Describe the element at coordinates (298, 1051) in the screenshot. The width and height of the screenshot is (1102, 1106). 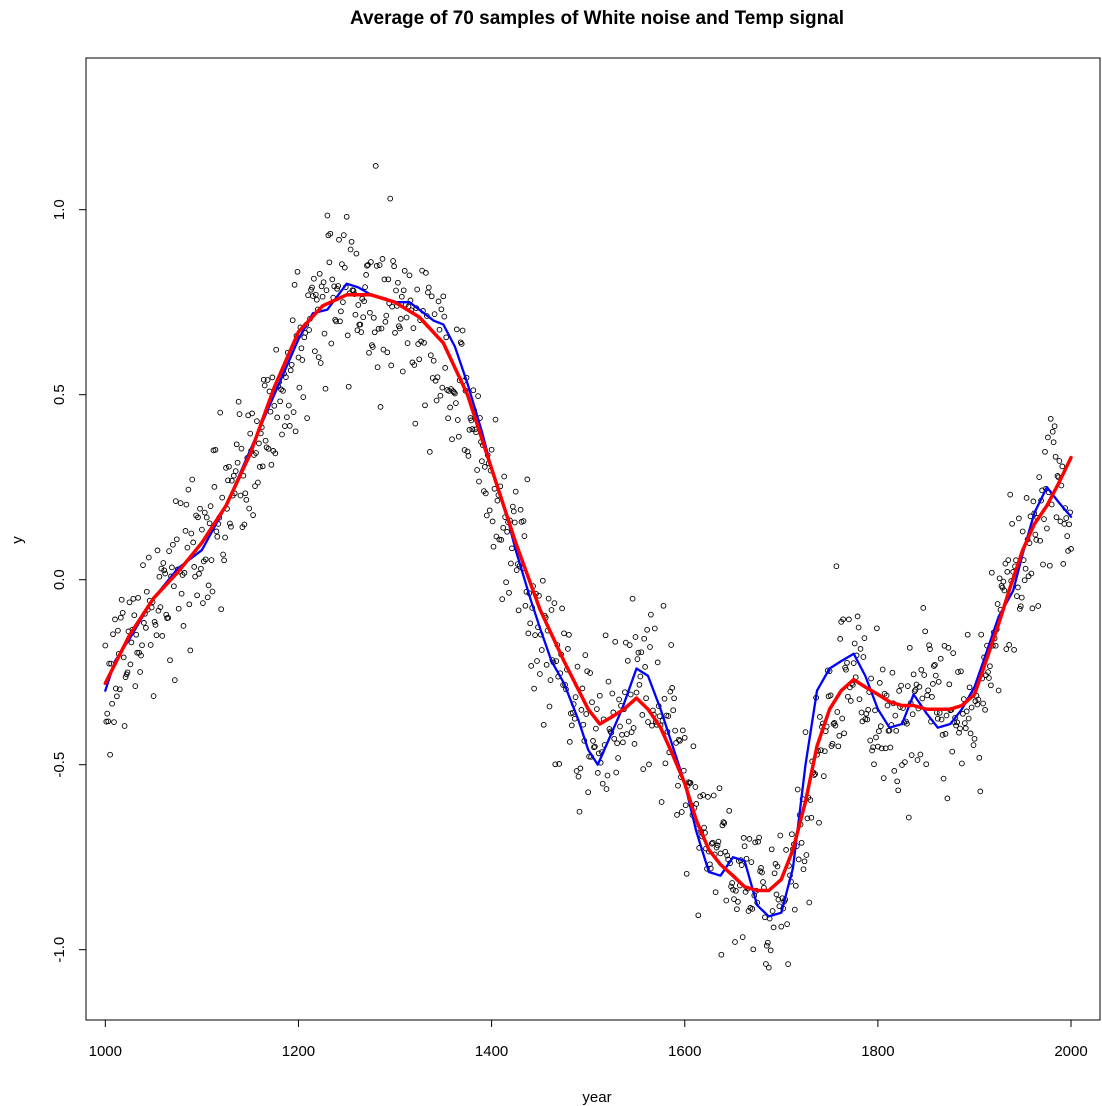
I see `x-tick-label: 1200` at that location.